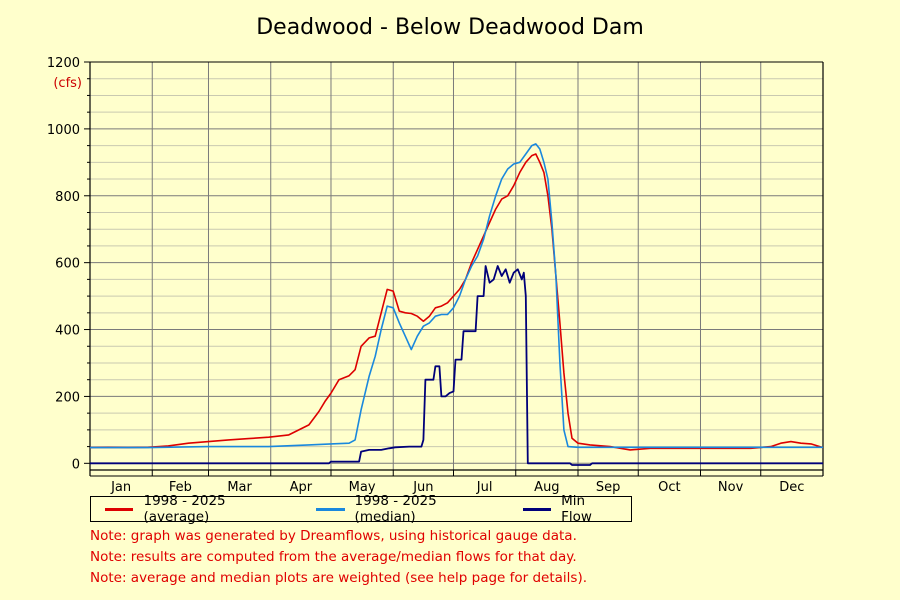 The image size is (900, 600). What do you see at coordinates (546, 487) in the screenshot?
I see `x-tick-label: Aug` at bounding box center [546, 487].